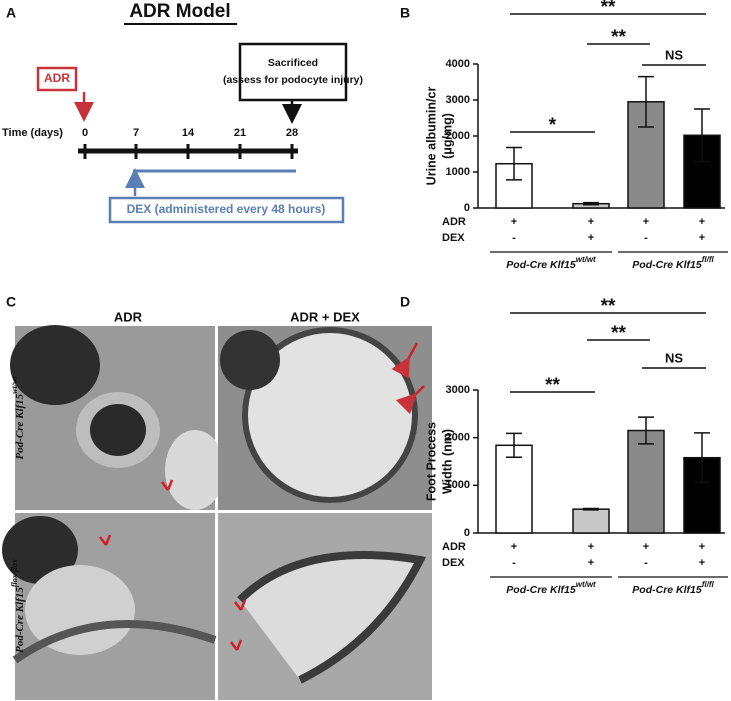  I want to click on day-label: 0, so click(85, 133).